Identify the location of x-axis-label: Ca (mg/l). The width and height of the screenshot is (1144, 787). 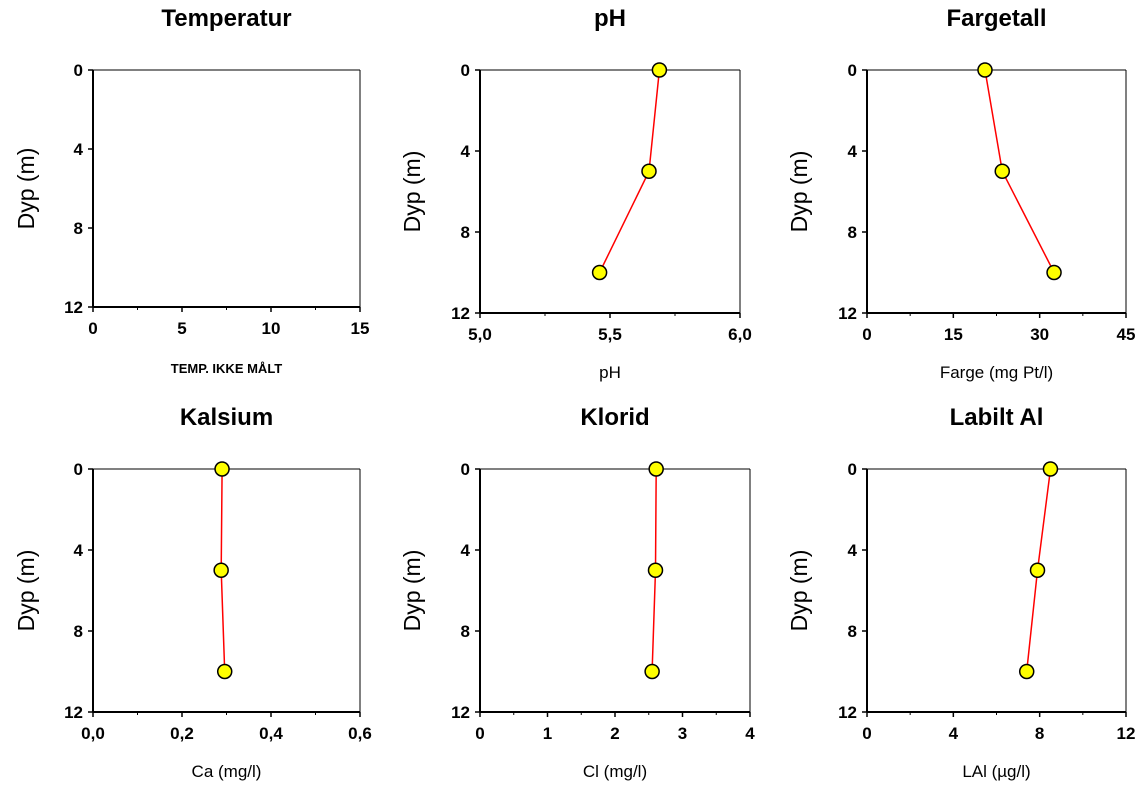
(227, 771).